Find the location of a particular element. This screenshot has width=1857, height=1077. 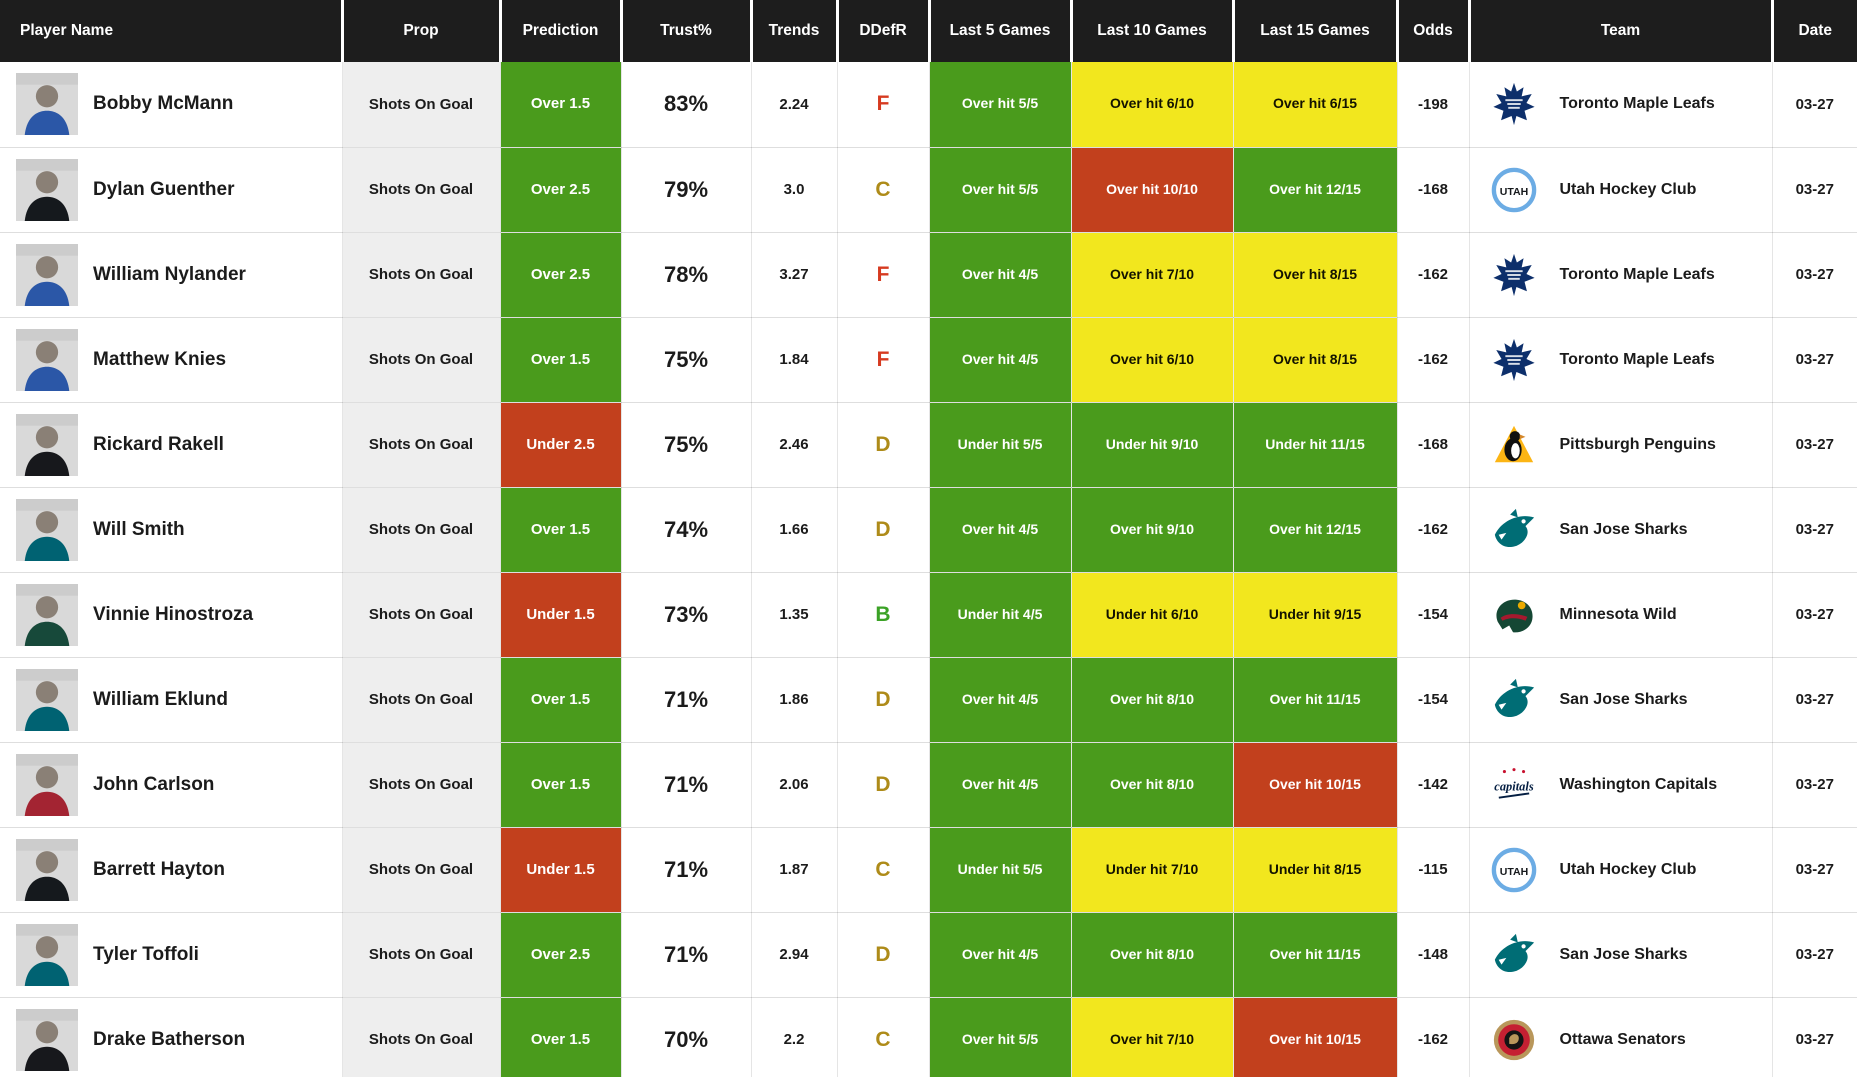

prediction-cell: Under 2.5 is located at coordinates (561, 445).